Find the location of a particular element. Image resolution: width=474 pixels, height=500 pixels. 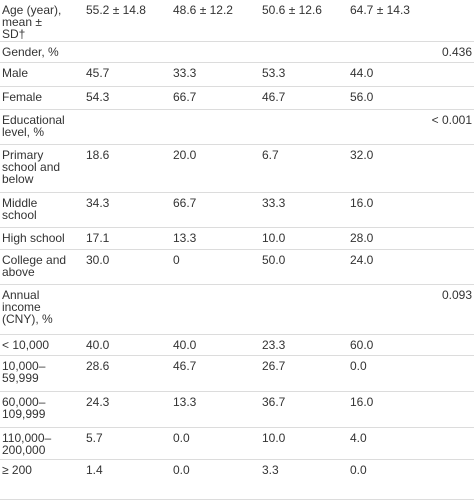

table-row: 60,000–109,999 24.3 13.3 36.7 16.0 is located at coordinates (237, 410).